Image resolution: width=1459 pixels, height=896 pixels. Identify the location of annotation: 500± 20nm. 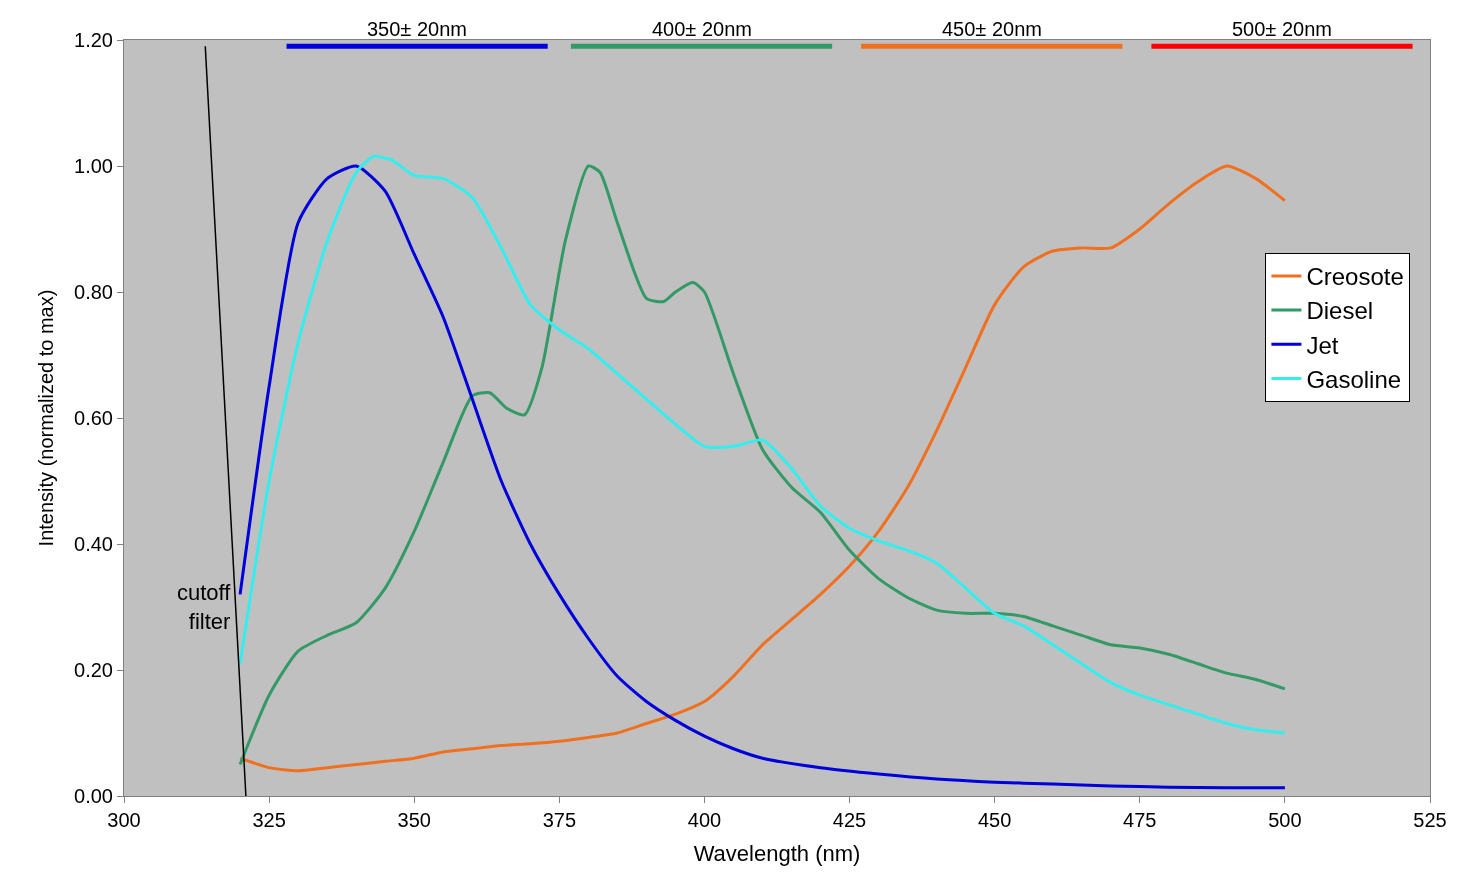
(1282, 29).